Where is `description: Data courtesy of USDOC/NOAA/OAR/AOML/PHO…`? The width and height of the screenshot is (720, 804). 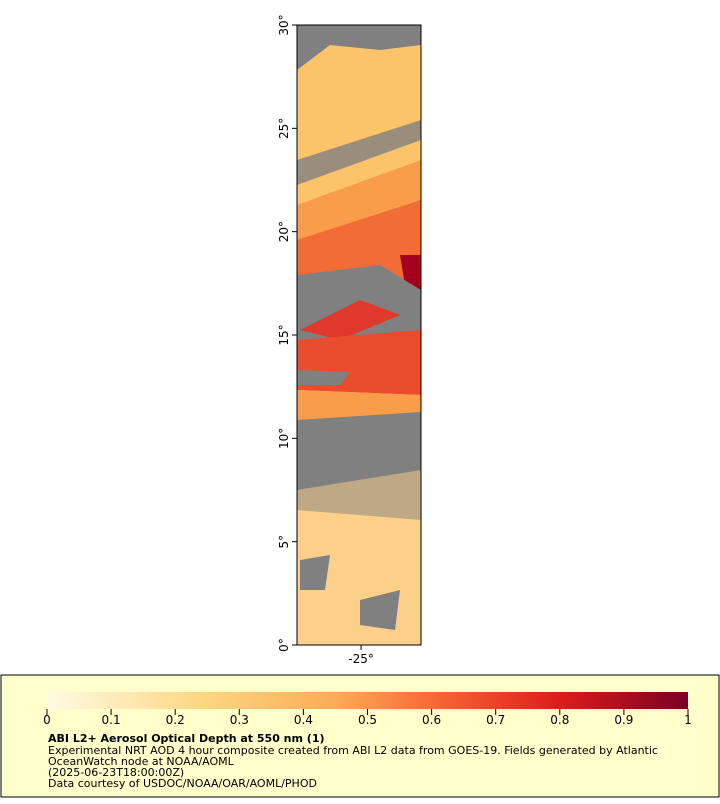
description: Data courtesy of USDOC/NOAA/OAR/AOML/PHO… is located at coordinates (182, 783).